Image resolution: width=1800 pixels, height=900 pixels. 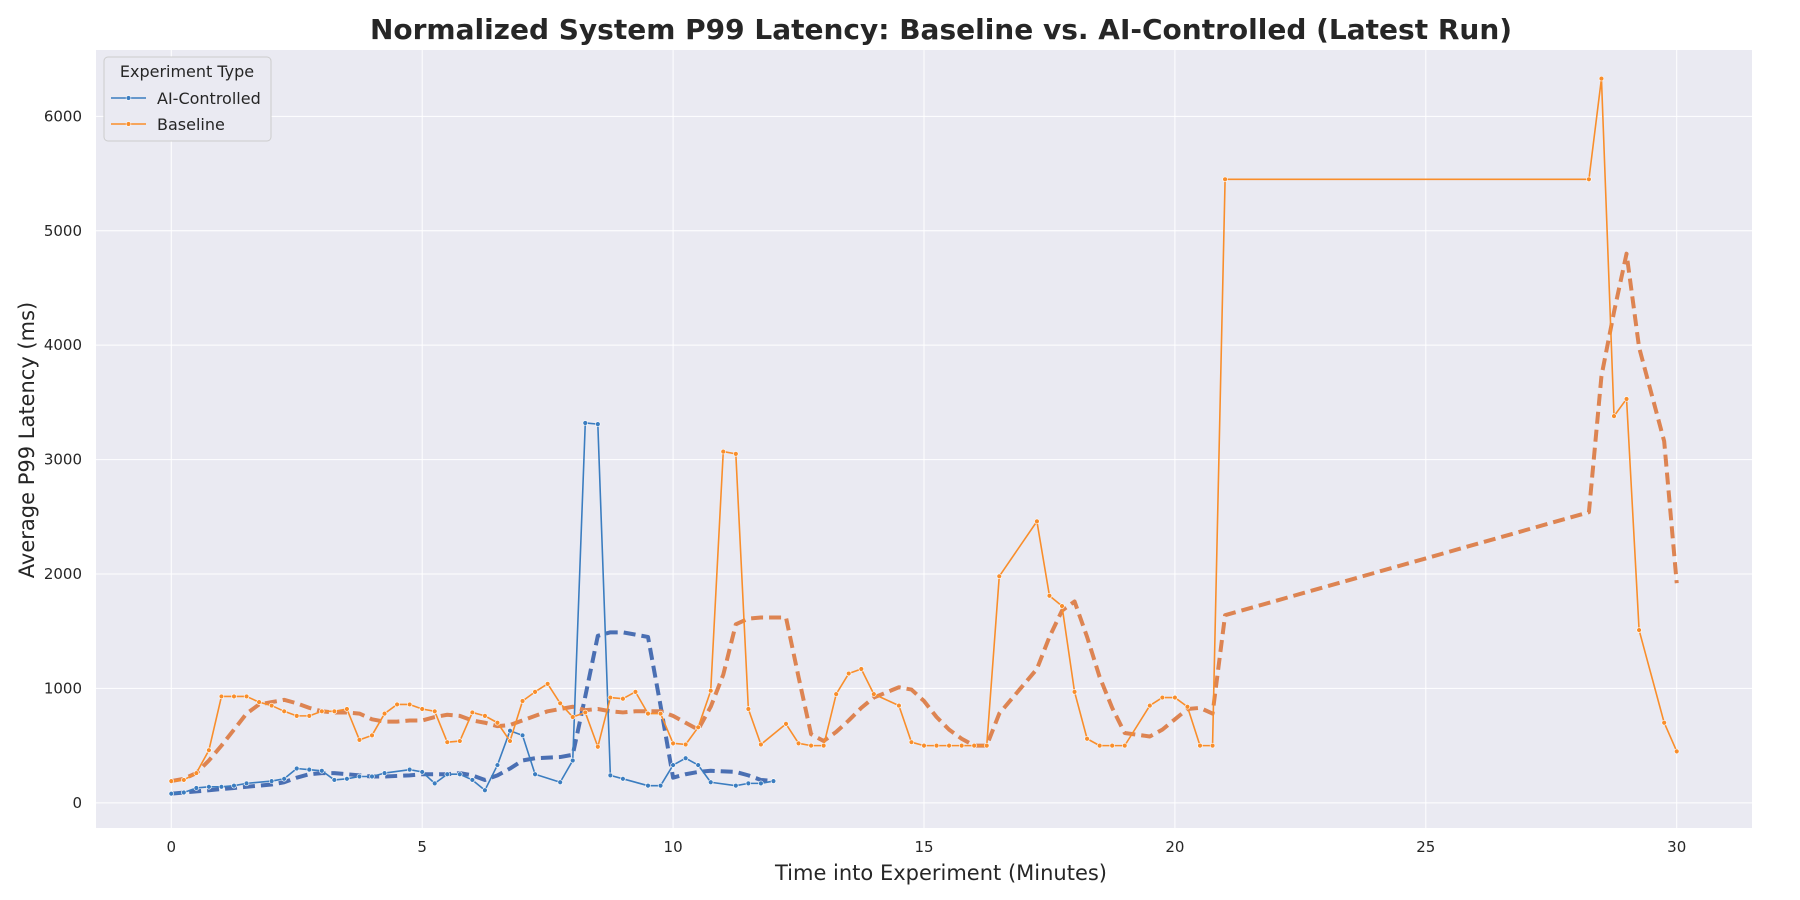 I want to click on y-tick-label: 2000, so click(x=63, y=574).